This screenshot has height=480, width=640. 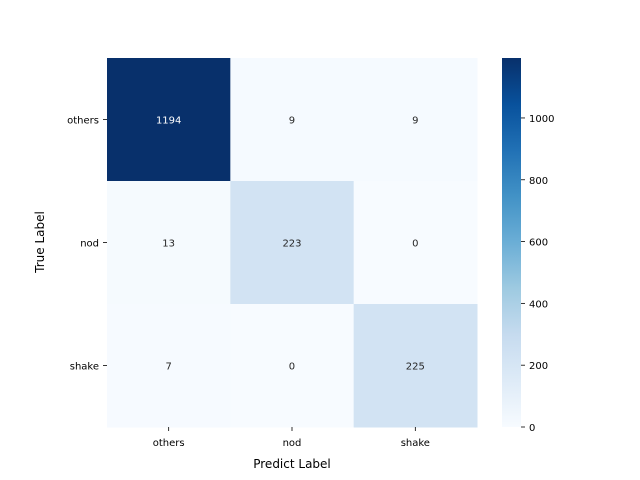 I want to click on heatmap-cell-nod-nod, so click(x=292, y=243).